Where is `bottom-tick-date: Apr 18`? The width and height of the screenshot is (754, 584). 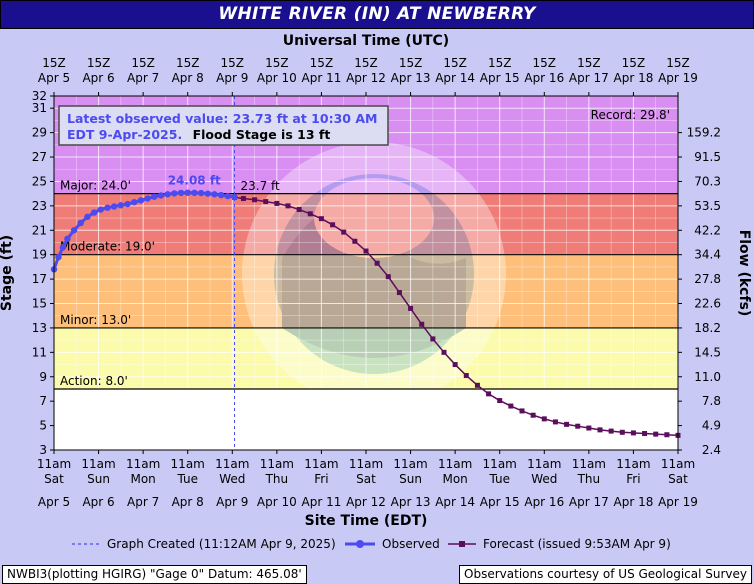 bottom-tick-date: Apr 18 is located at coordinates (634, 502).